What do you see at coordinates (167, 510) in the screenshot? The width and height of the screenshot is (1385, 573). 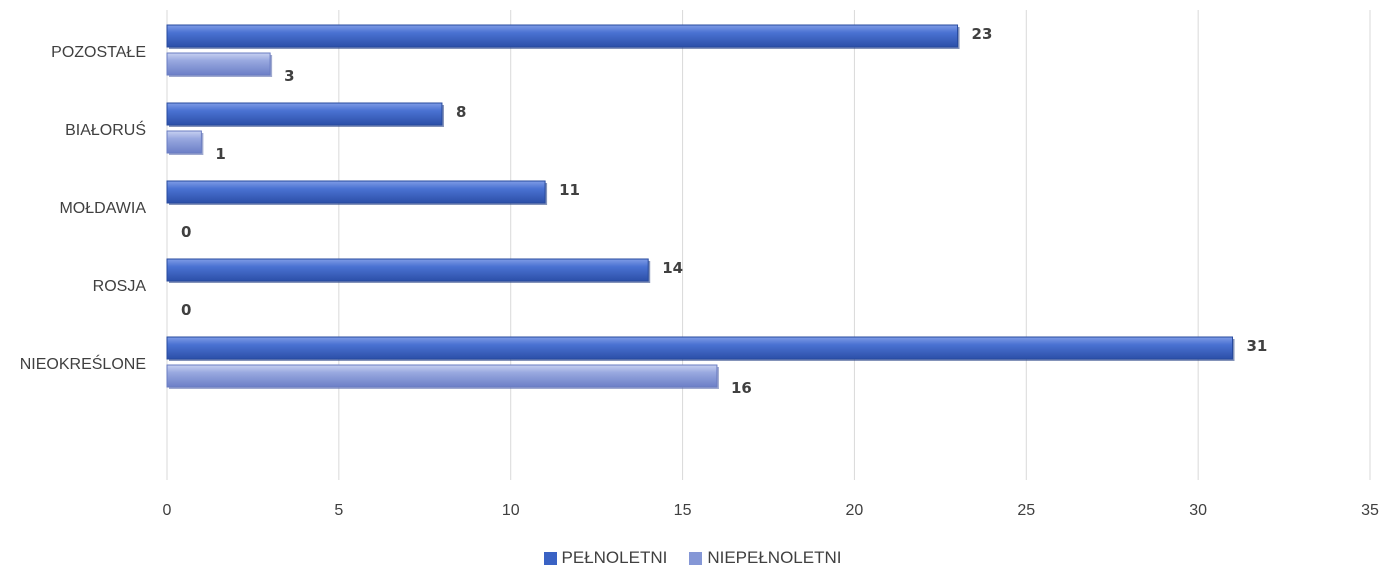 I see `x-tick-label: 0` at bounding box center [167, 510].